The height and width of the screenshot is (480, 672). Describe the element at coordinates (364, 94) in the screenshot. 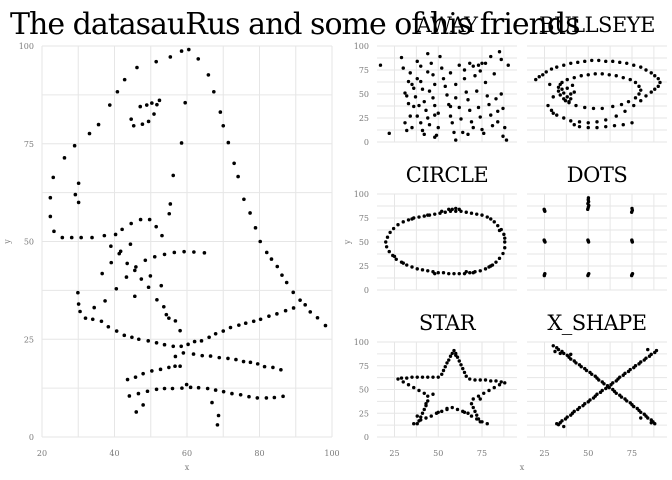

I see `y-tick-label: 50` at that location.